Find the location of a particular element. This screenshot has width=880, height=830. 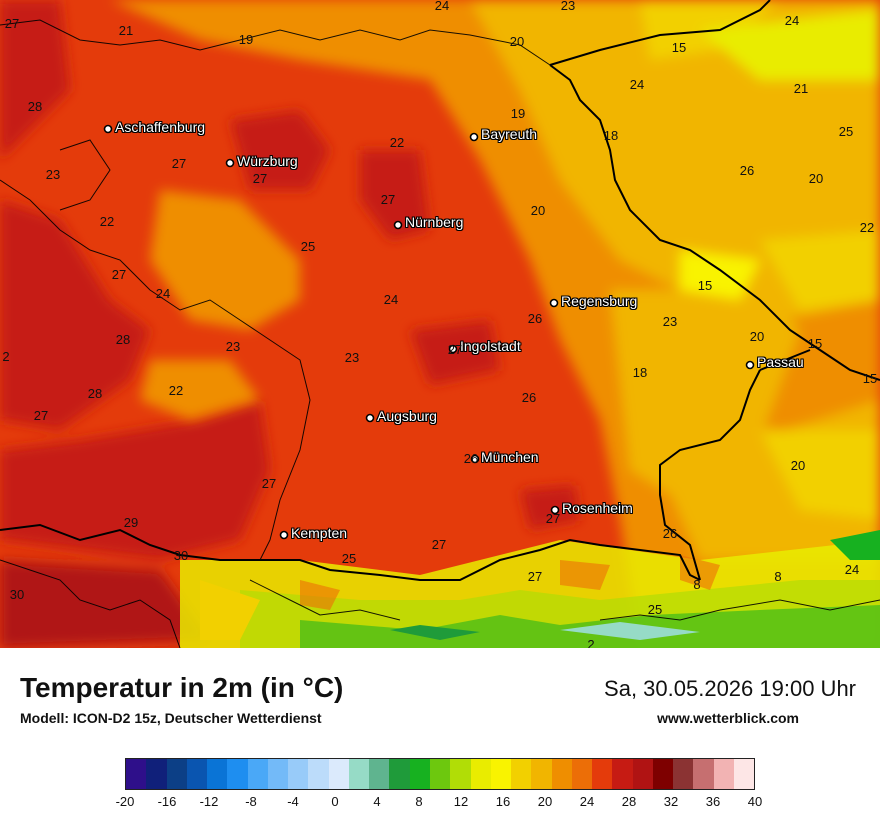

city-label-augsburg: Augsburg is located at coordinates (407, 416).